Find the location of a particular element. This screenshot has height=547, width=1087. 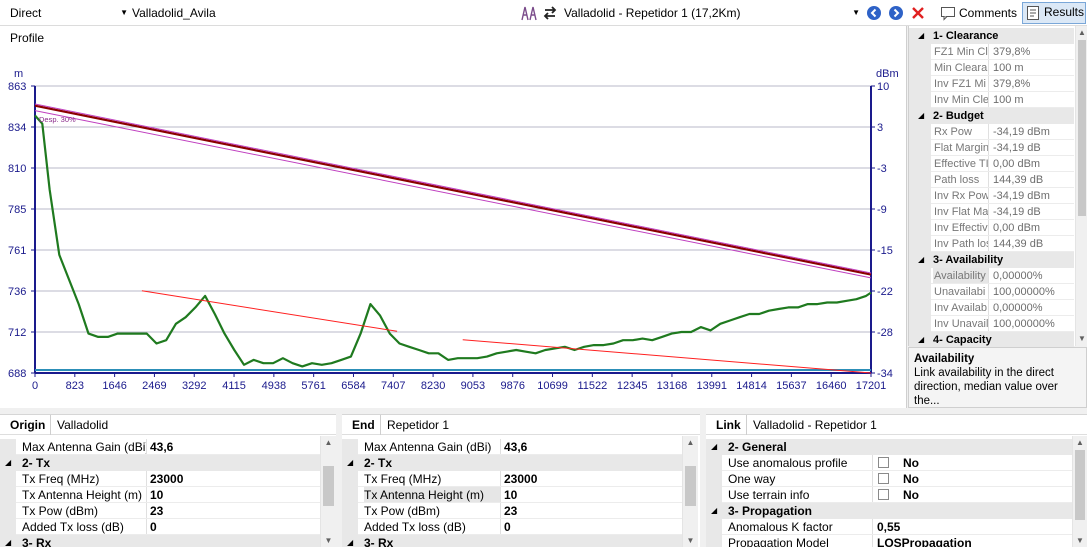

results-row: Path loss 144,39 dB is located at coordinates (991, 180).